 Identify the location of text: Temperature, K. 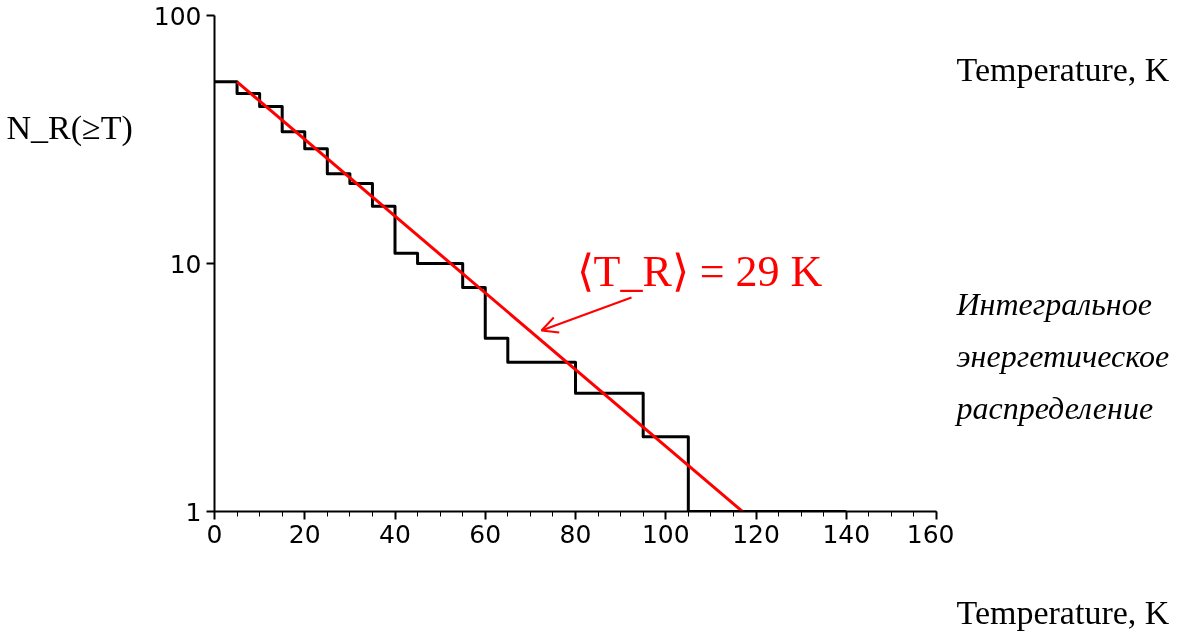
(1063, 69).